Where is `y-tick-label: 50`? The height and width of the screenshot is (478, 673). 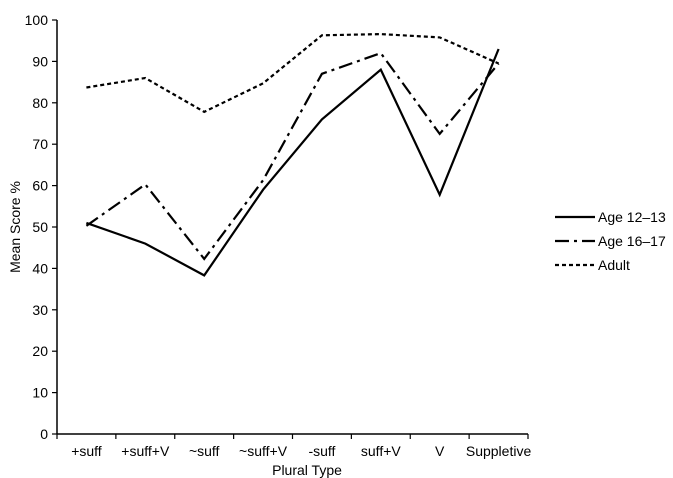 y-tick-label: 50 is located at coordinates (40, 227).